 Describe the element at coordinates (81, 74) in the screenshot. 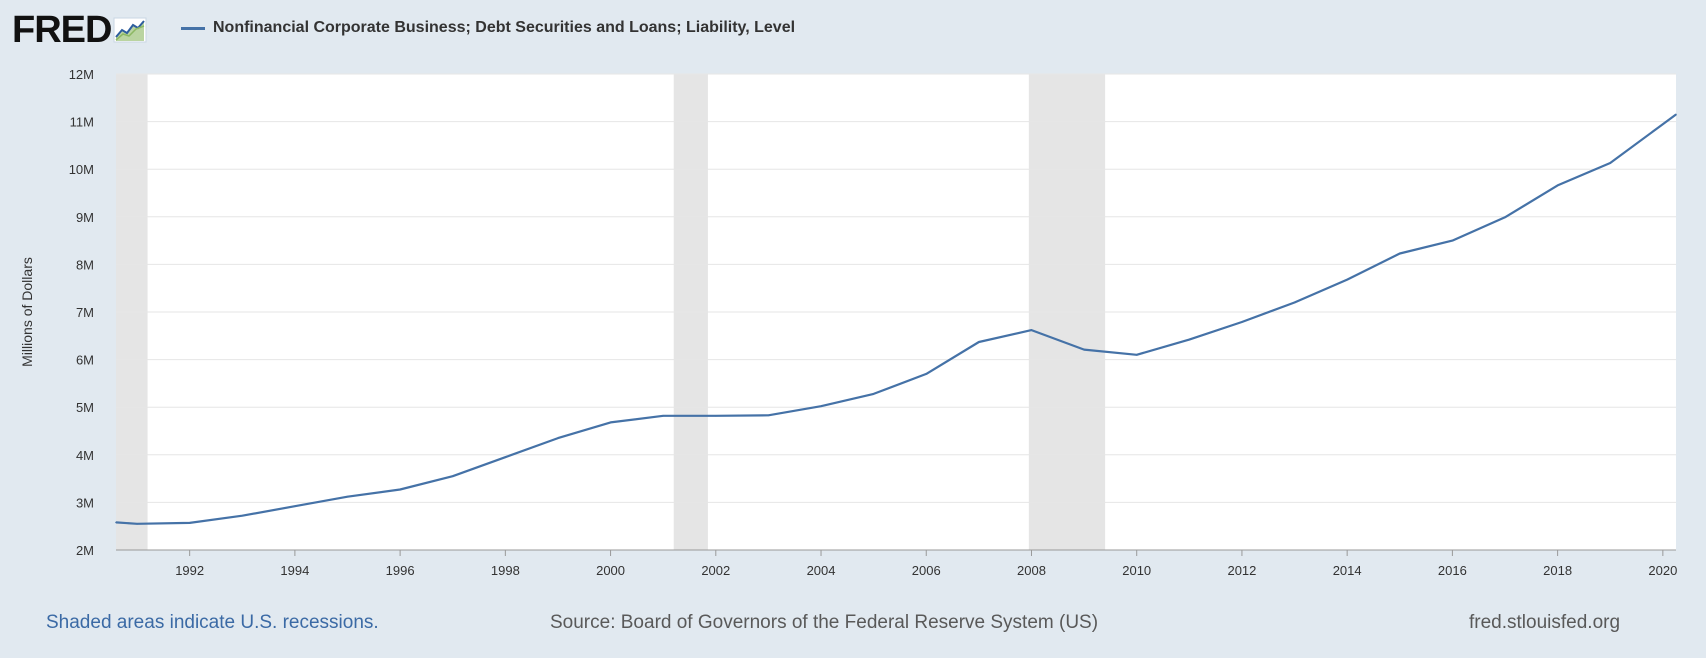

I see `y-tick-label: 12M` at that location.